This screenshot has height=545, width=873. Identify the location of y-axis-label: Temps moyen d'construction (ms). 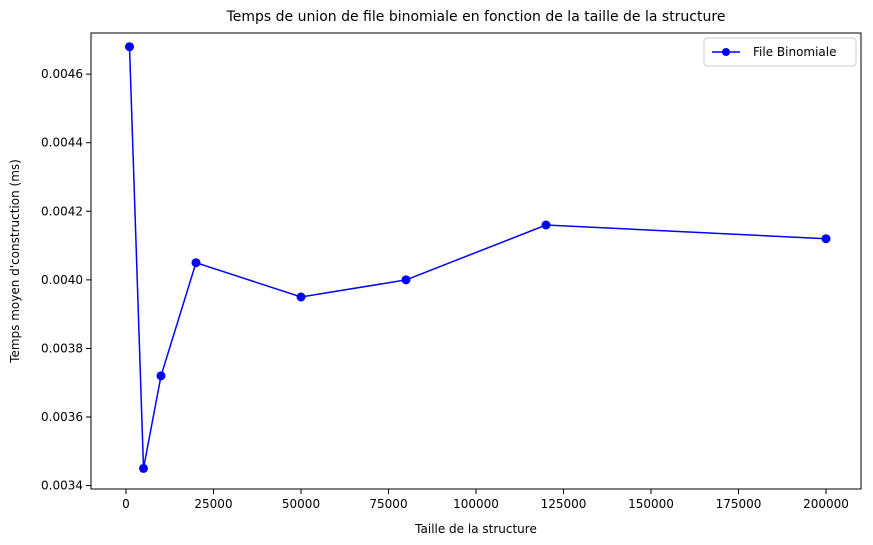
(15, 261).